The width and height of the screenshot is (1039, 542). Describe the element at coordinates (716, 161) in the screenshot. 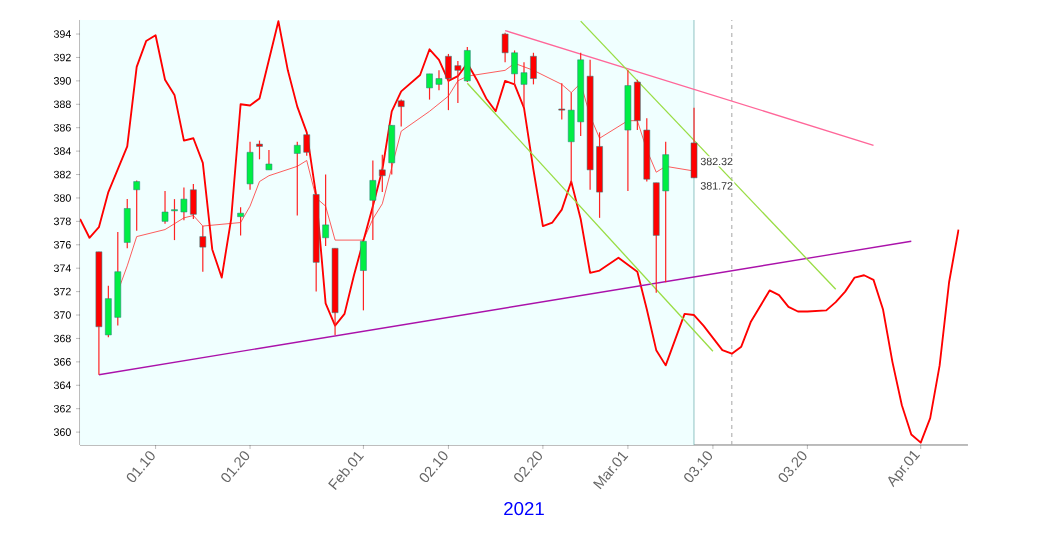

I see `annotation: 382.32` at that location.